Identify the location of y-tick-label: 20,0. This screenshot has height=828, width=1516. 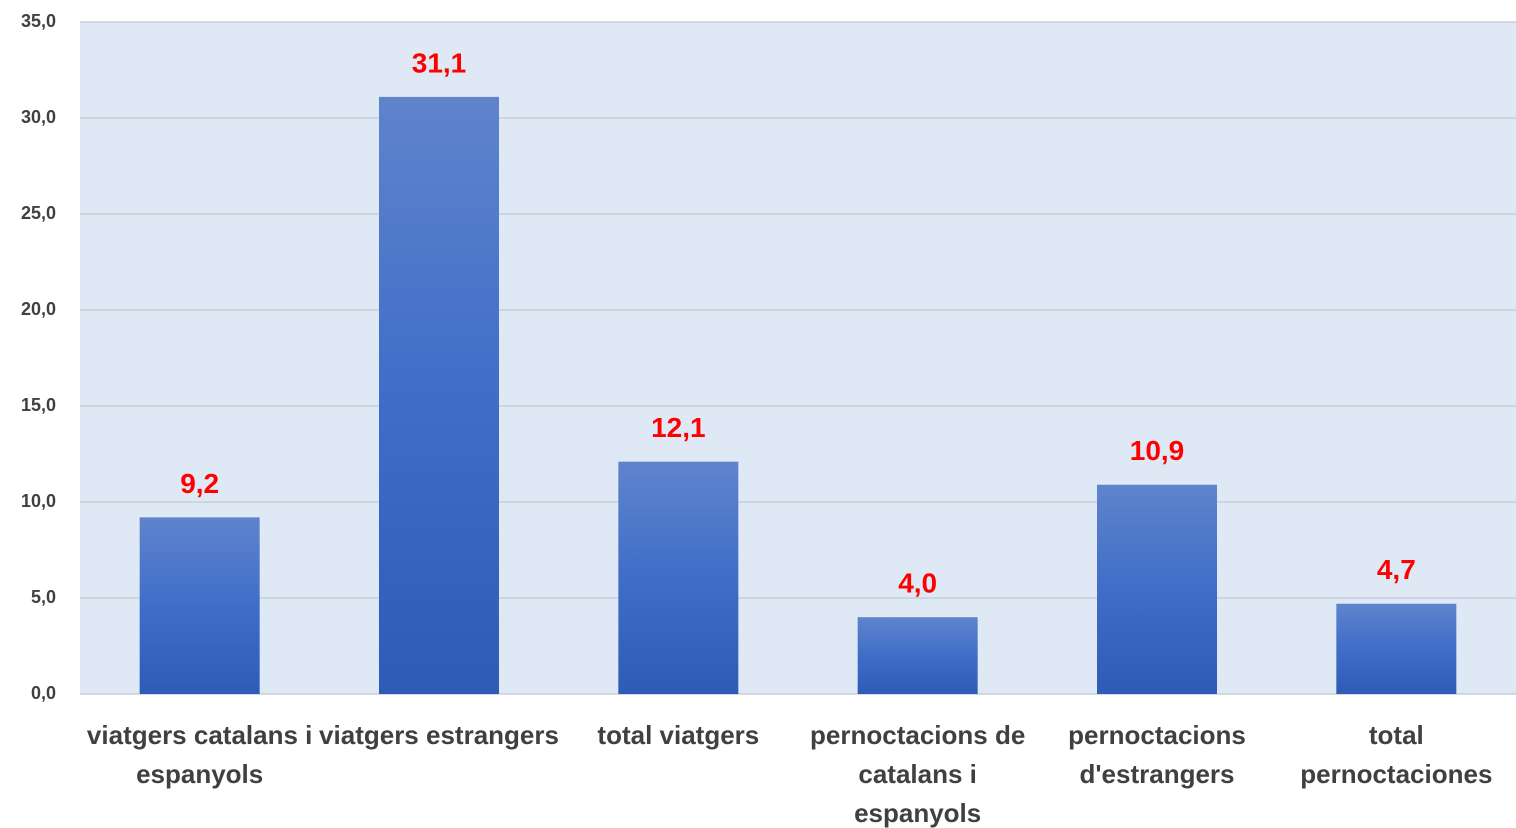
(38, 309).